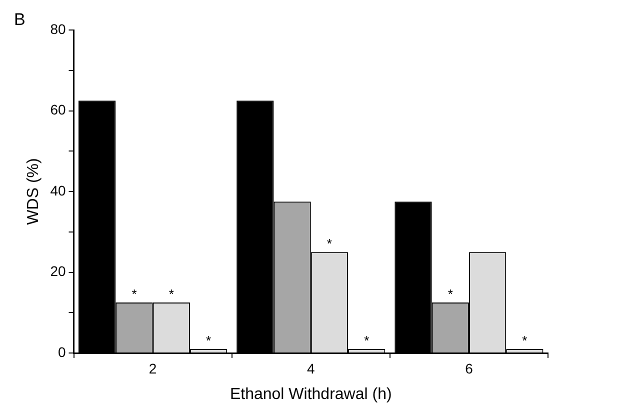  I want to click on text: B, so click(20, 20).